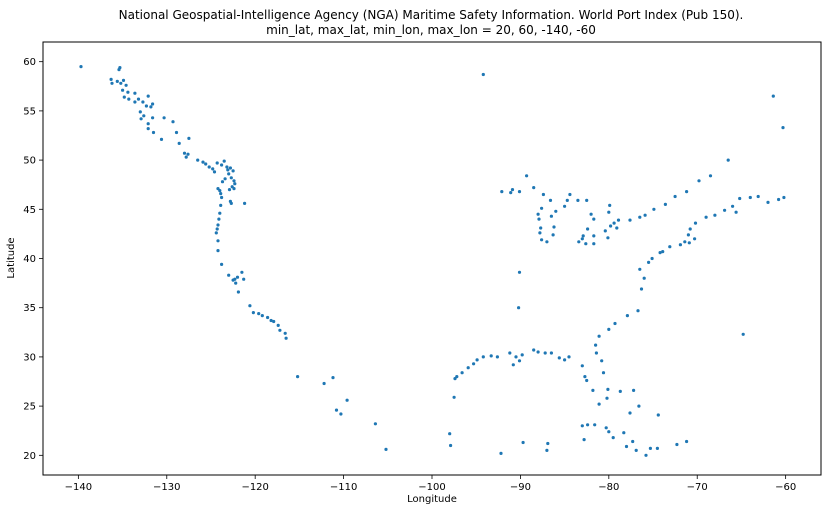 This screenshot has width=829, height=511. What do you see at coordinates (29, 62) in the screenshot?
I see `y-tick-label: 60` at bounding box center [29, 62].